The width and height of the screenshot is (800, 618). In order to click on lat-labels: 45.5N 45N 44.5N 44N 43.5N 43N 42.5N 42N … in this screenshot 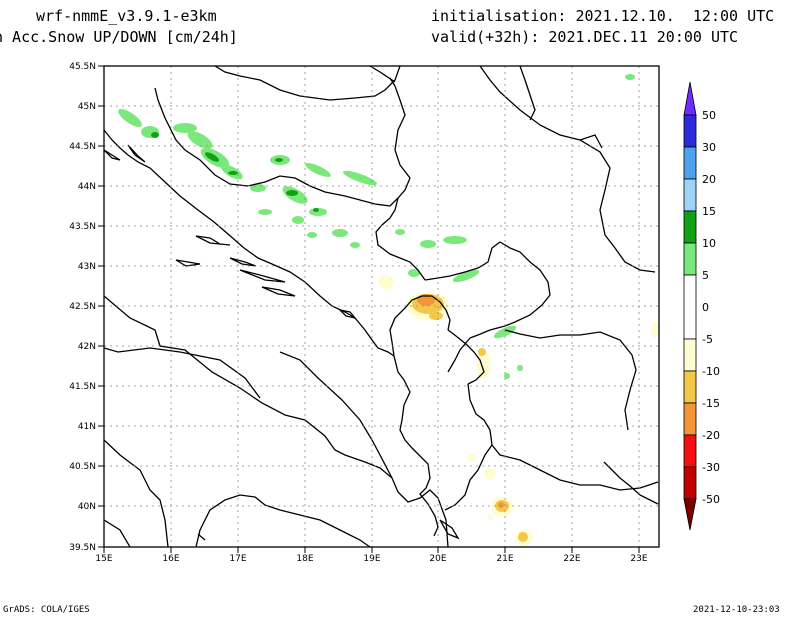, I will do `click(82, 307)`.